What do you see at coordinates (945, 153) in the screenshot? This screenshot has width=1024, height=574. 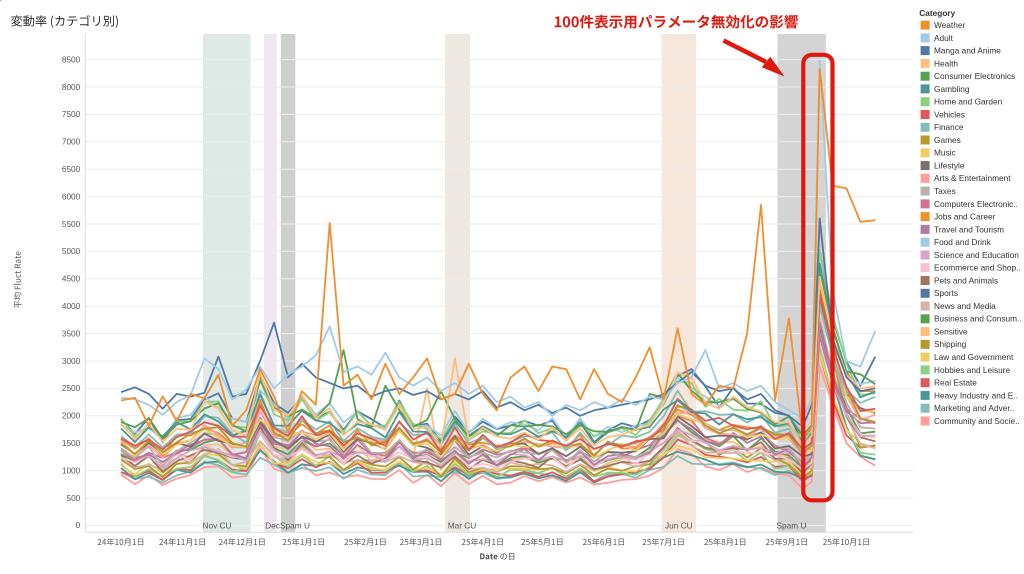 I see `svg-text: Music` at bounding box center [945, 153].